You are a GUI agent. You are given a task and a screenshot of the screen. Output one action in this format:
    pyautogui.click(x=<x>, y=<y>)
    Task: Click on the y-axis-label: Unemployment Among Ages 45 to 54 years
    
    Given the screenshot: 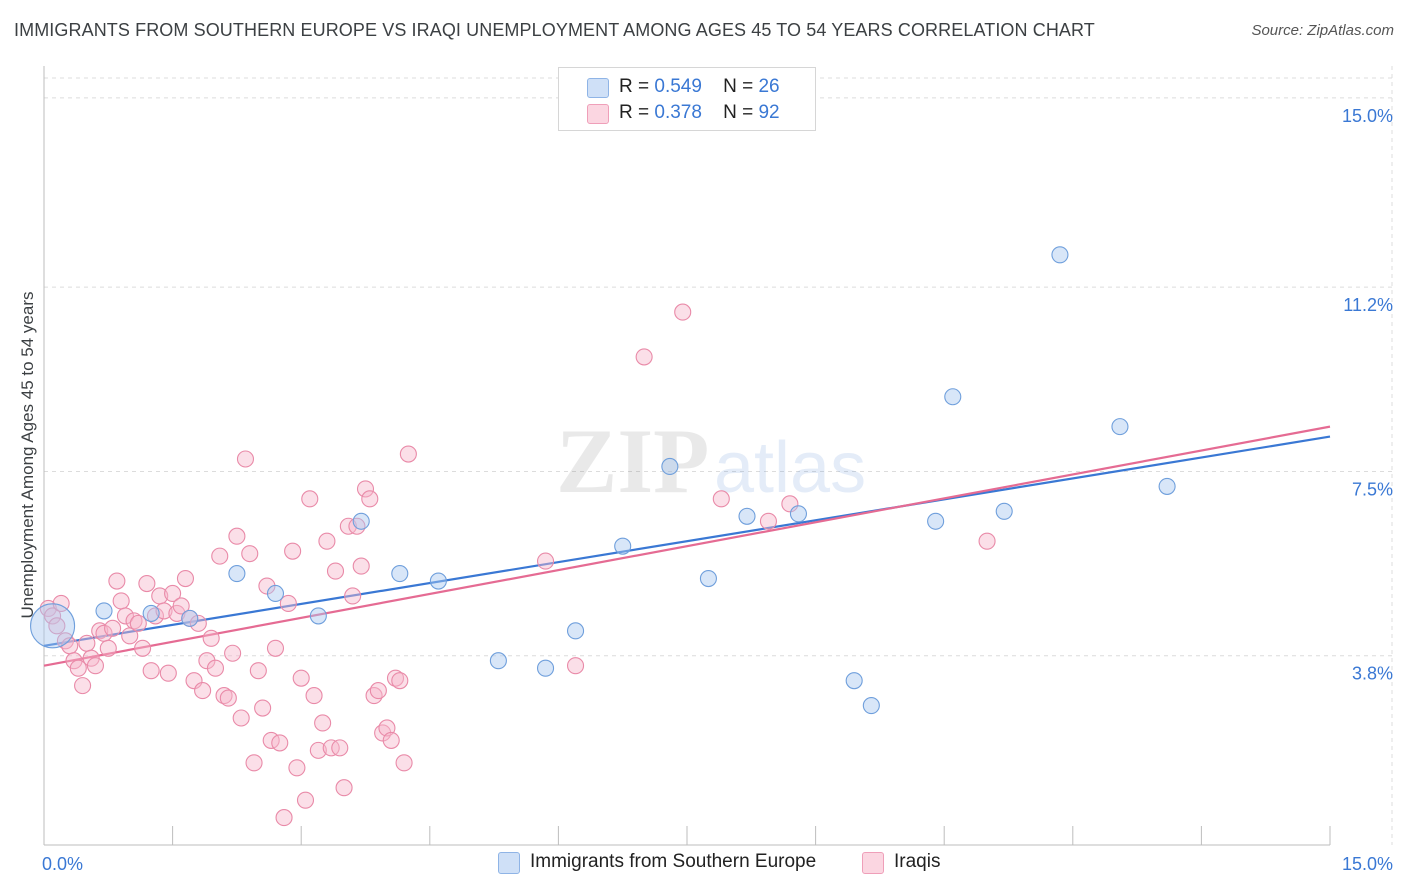 What is the action you would take?
    pyautogui.click(x=27, y=455)
    